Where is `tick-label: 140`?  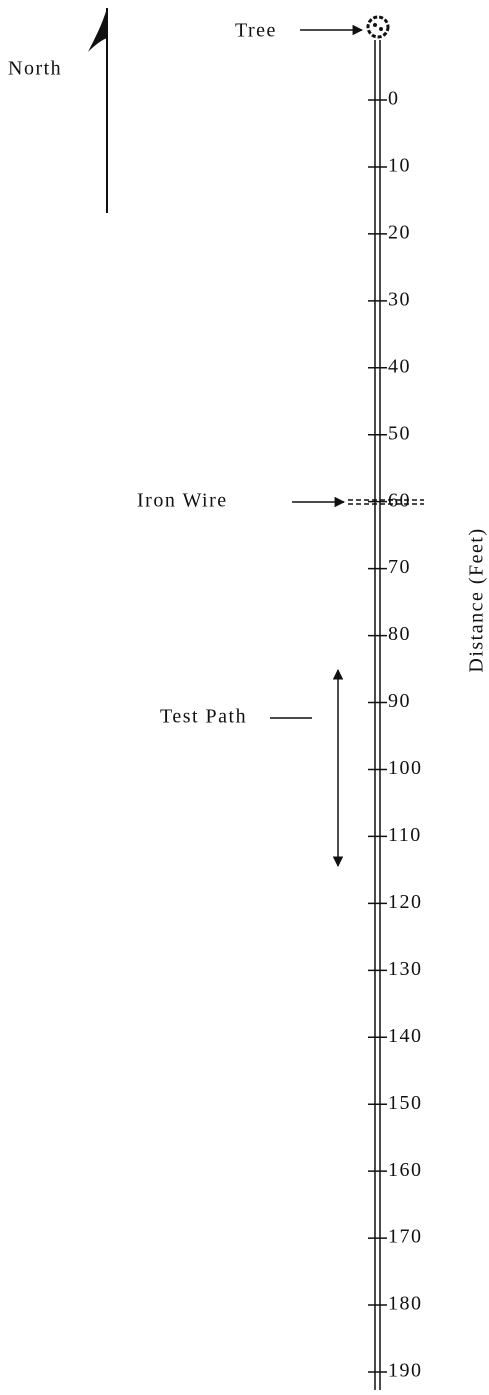 tick-label: 140 is located at coordinates (405, 1036).